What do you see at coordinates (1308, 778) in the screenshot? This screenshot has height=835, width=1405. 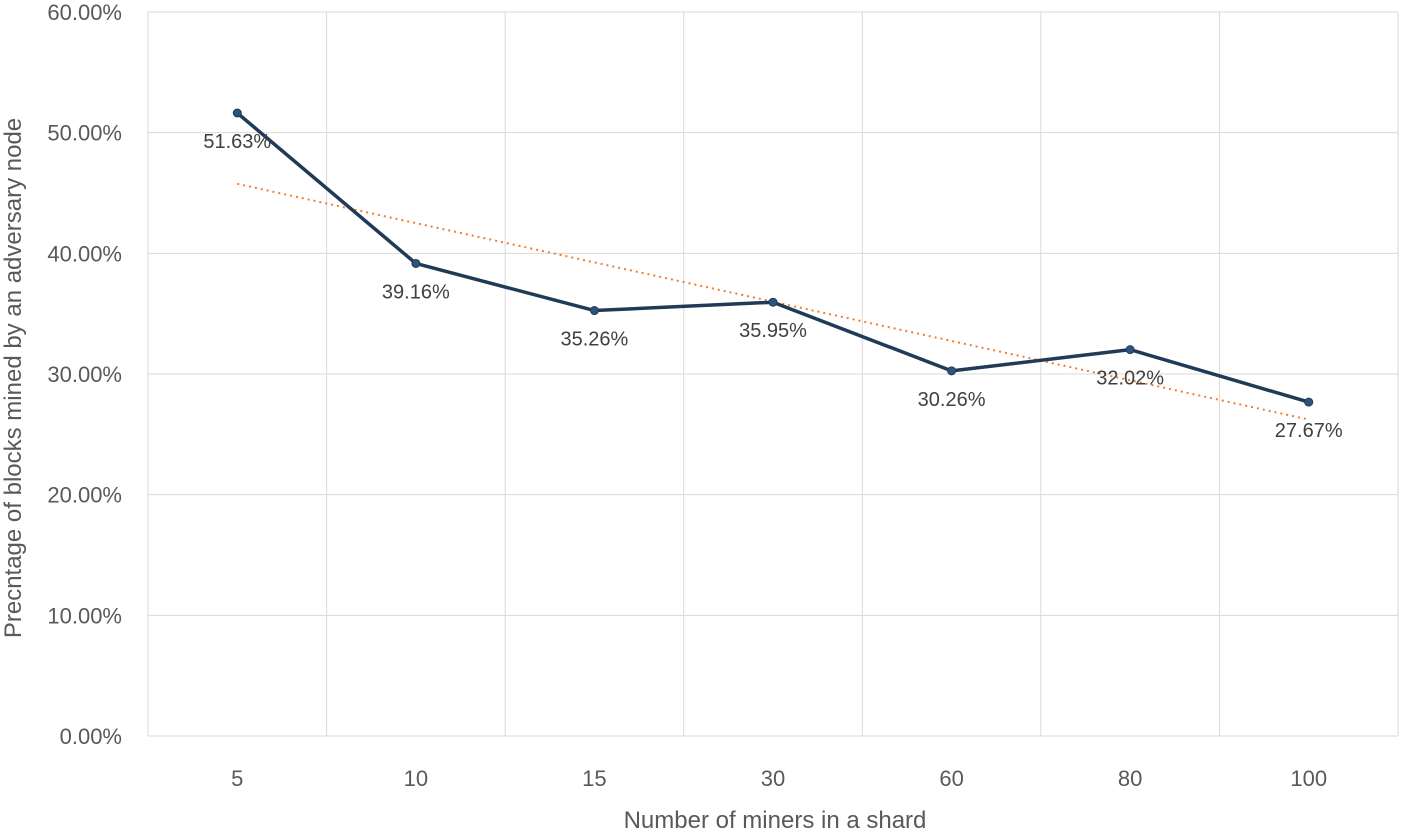 I see `x-tick-label: 100` at bounding box center [1308, 778].